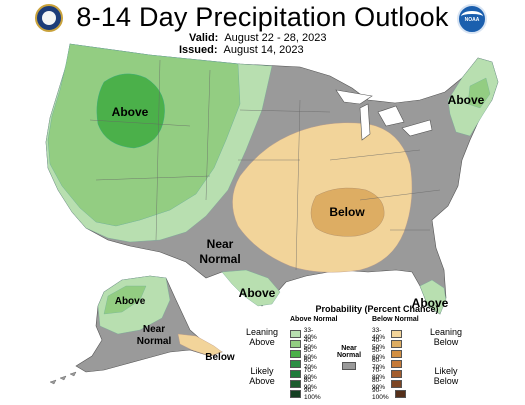  I want to click on legend-below-bin-label: 60-70%, so click(379, 364).